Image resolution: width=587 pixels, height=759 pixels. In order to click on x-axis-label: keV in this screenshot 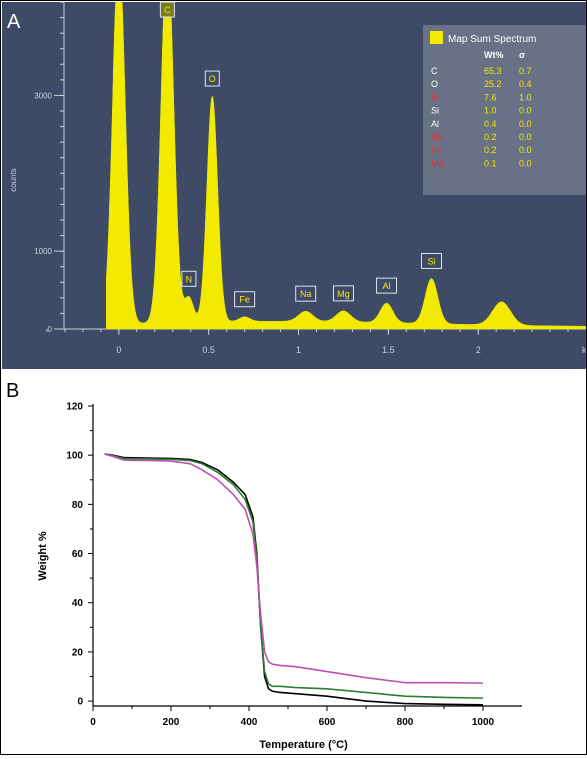, I will do `click(584, 350)`.